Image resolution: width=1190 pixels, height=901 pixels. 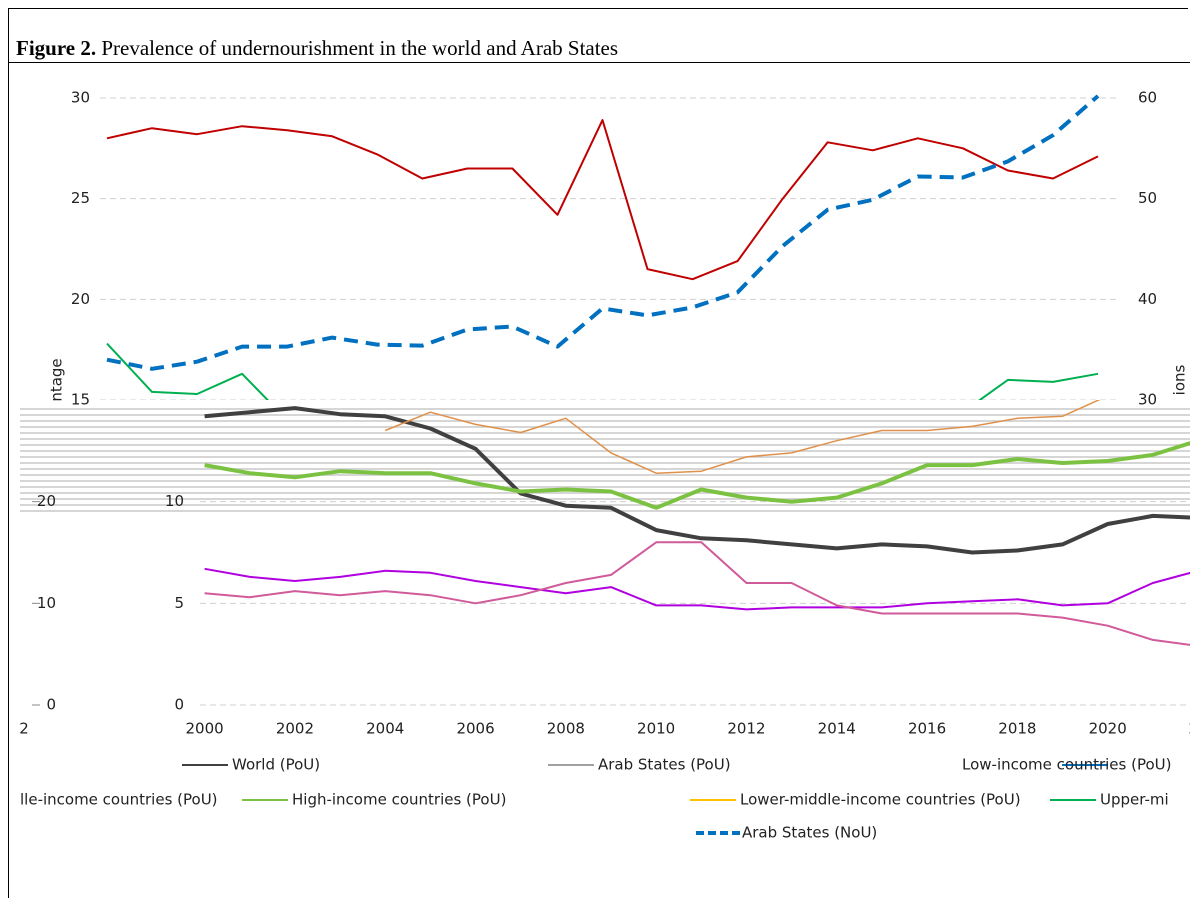 What do you see at coordinates (1108, 729) in the screenshot?
I see `x-tick-label: 2020` at bounding box center [1108, 729].